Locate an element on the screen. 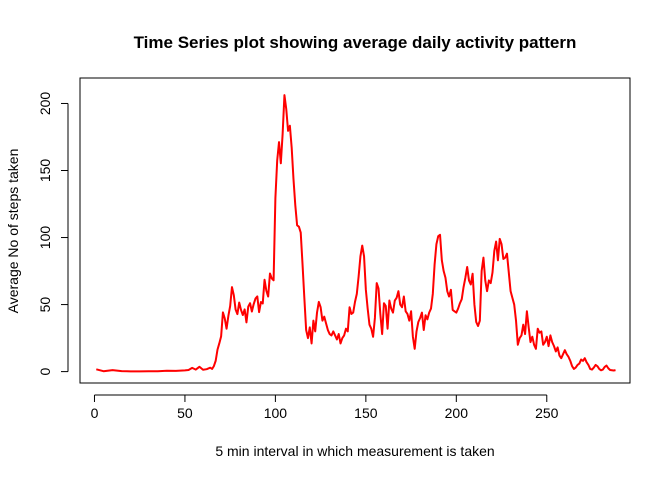 Image resolution: width=672 pixels, height=480 pixels. x-tick-label: 150 is located at coordinates (366, 413).